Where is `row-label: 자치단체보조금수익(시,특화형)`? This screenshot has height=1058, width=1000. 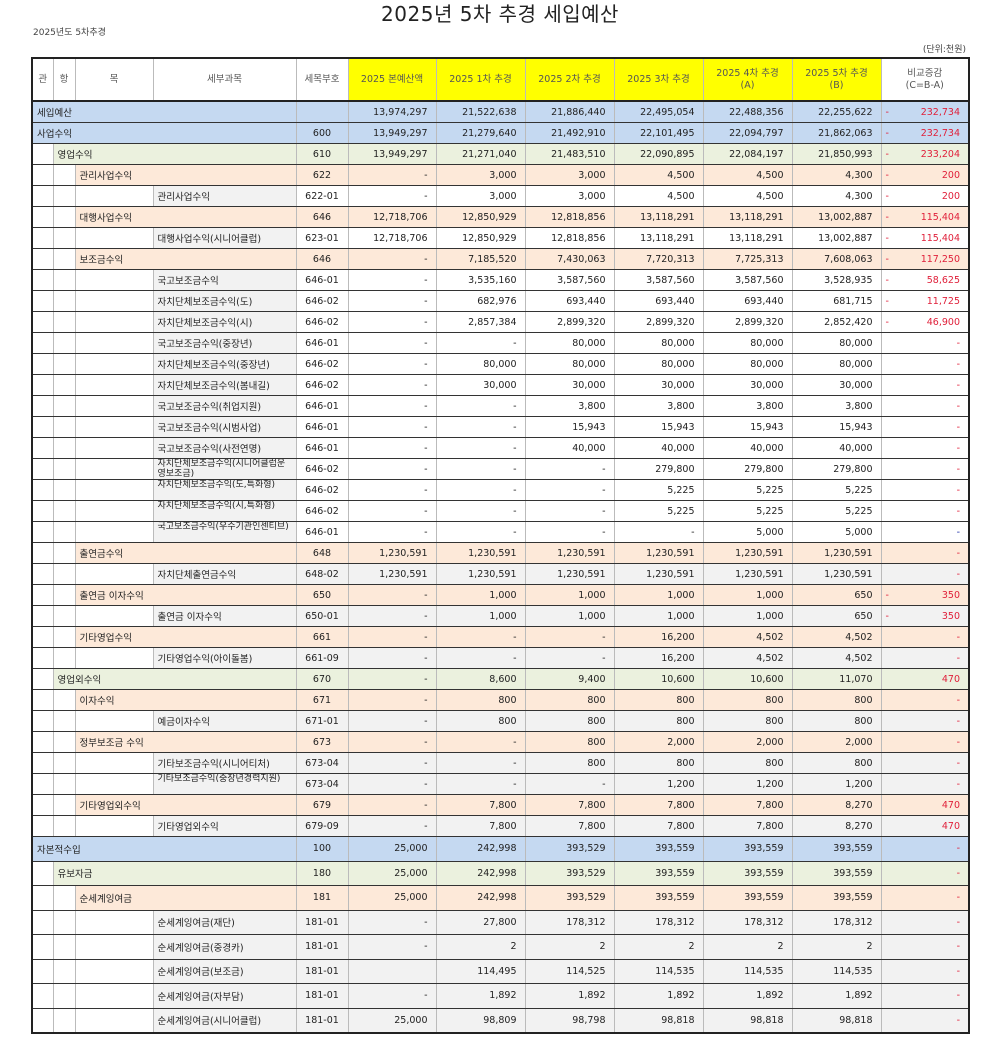
row-label: 자치단체보조금수익(시,특화형) is located at coordinates (224, 511).